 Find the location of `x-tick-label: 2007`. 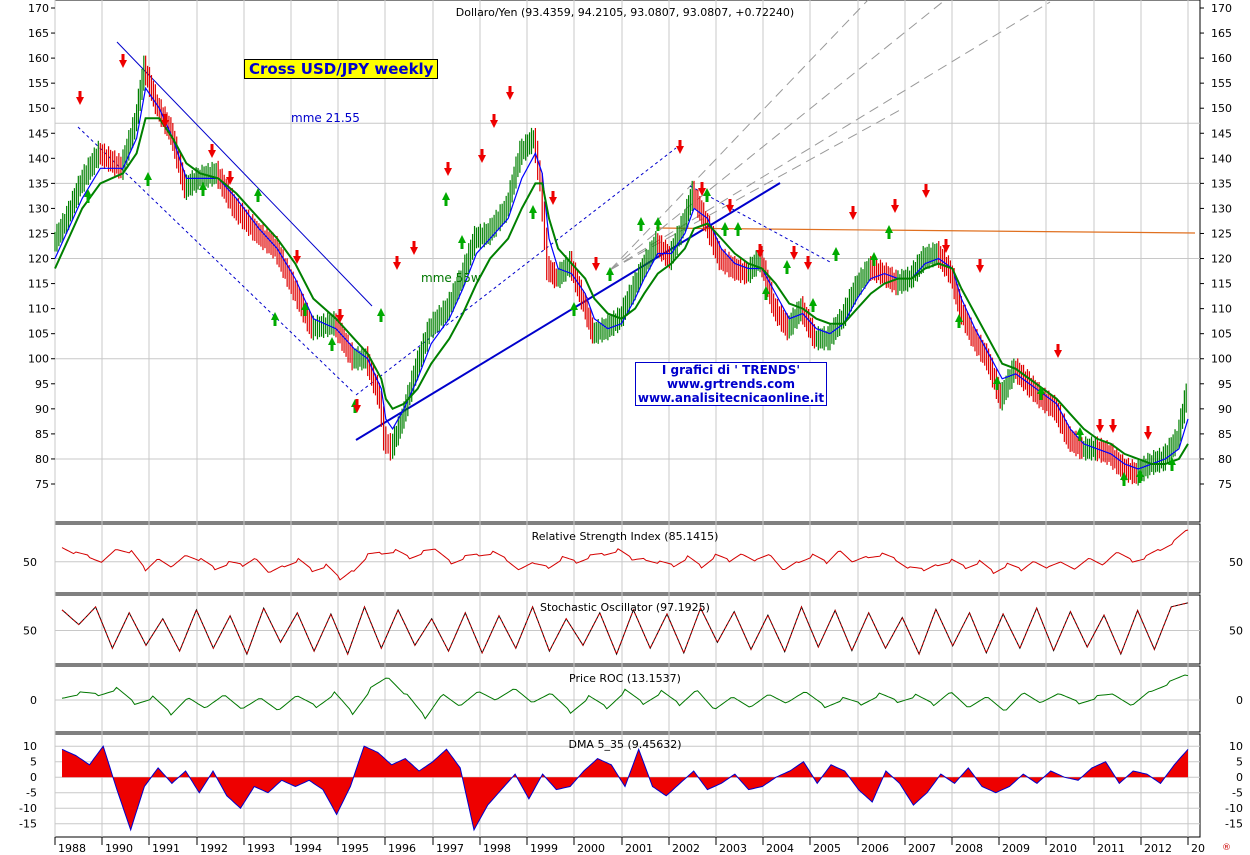

x-tick-label: 2007 is located at coordinates (922, 848).